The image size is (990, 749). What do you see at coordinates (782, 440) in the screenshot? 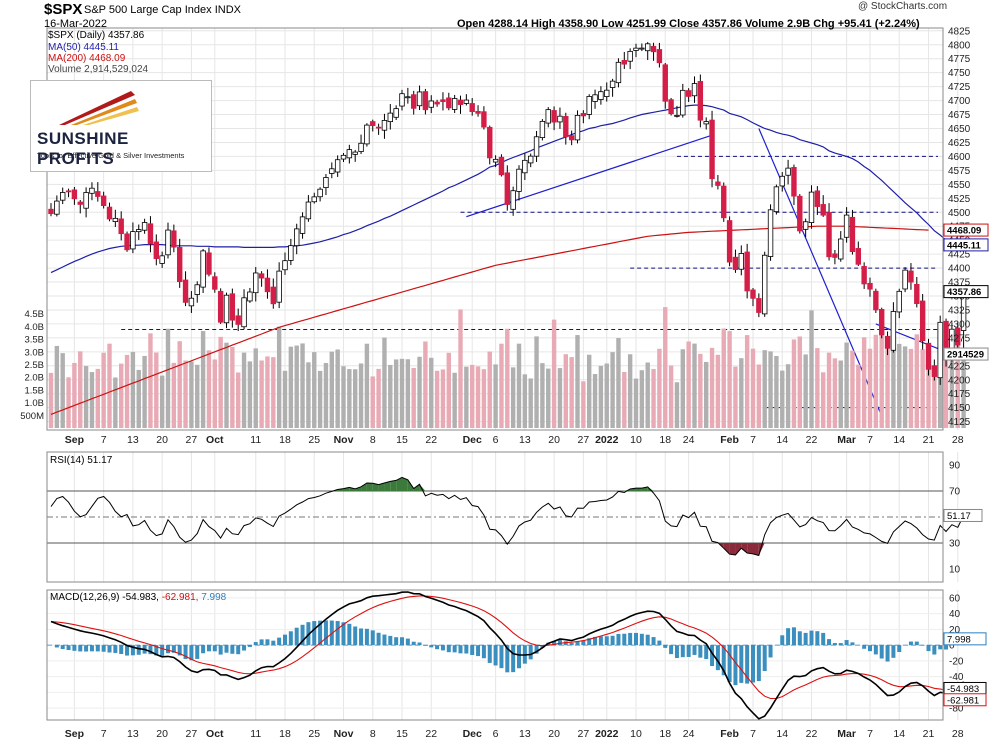
I see `x-tick-label: 14` at bounding box center [782, 440].